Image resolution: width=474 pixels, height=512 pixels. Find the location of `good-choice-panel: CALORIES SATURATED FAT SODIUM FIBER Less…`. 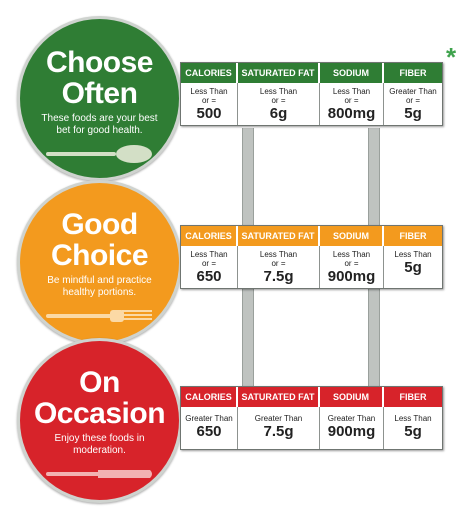

good-choice-panel: CALORIES SATURATED FAT SODIUM FIBER Less… is located at coordinates (311, 257).